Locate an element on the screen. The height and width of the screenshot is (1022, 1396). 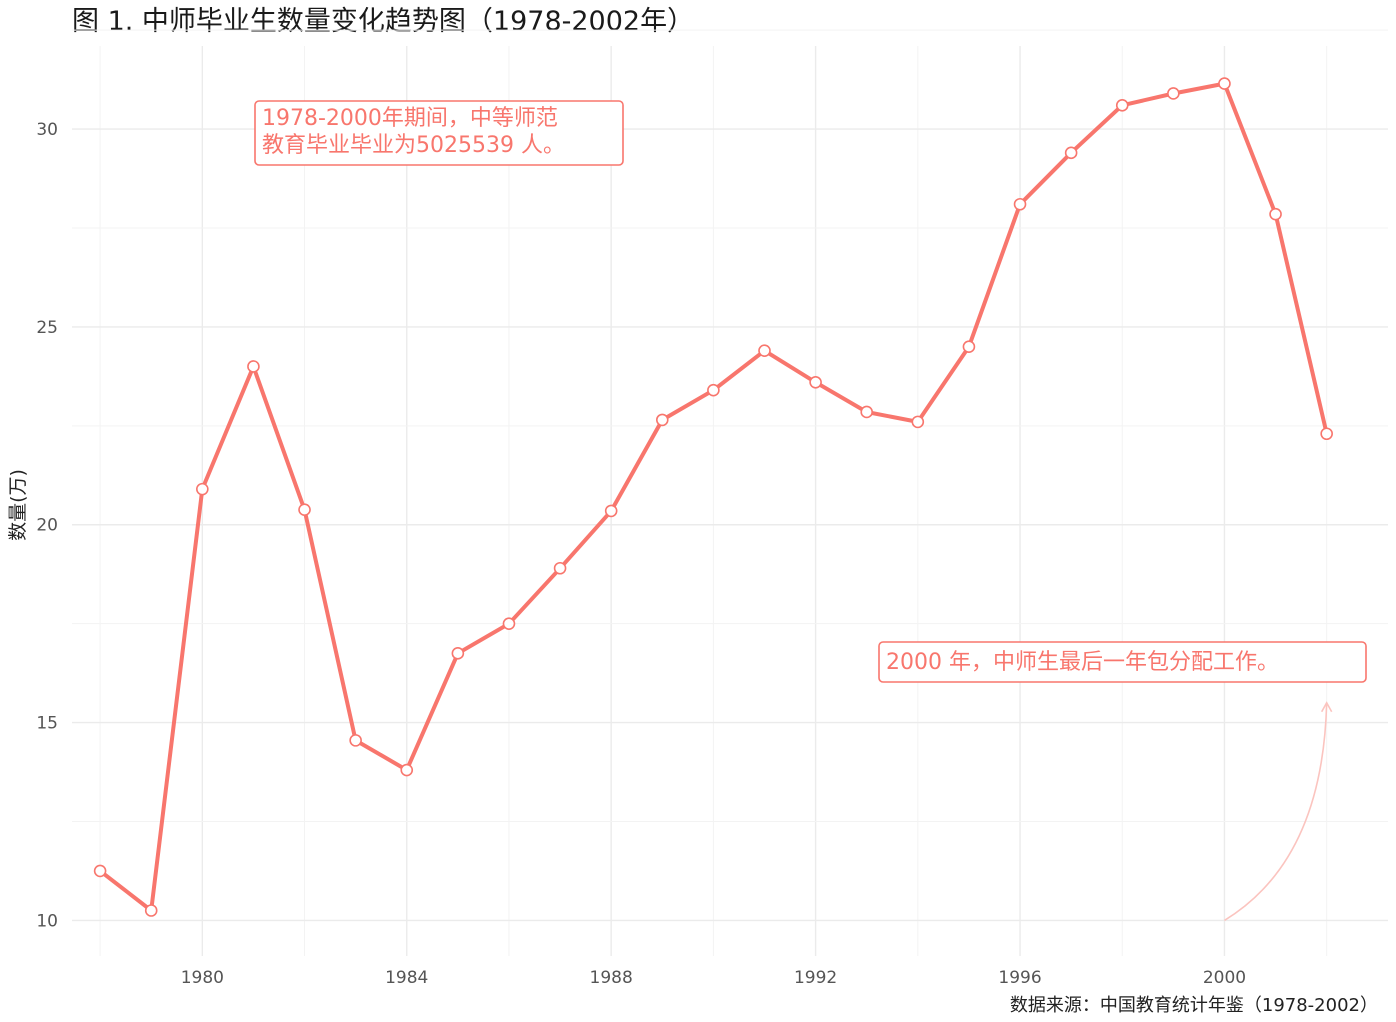
x-tick-label: 1992 is located at coordinates (815, 978).